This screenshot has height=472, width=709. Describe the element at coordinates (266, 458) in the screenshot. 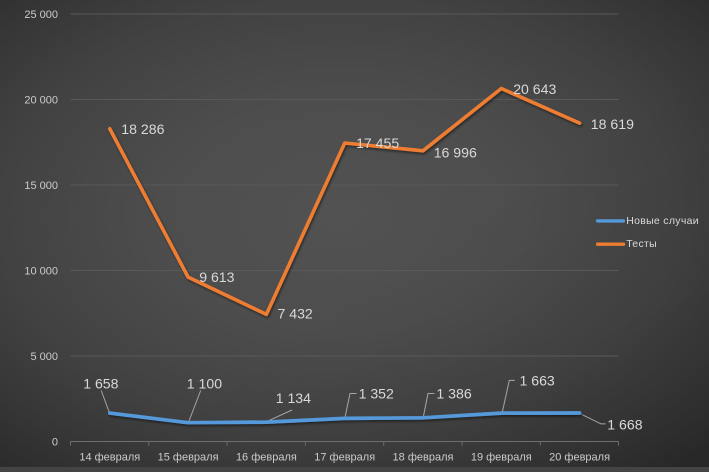

I see `svg-text: 16 февраля` at that location.